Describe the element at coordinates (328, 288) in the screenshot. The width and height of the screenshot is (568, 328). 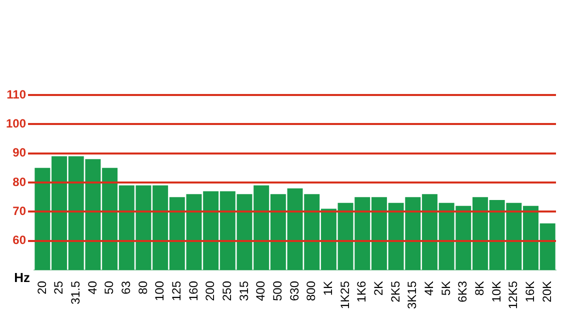
I see `x-tick-label: 1K` at that location.